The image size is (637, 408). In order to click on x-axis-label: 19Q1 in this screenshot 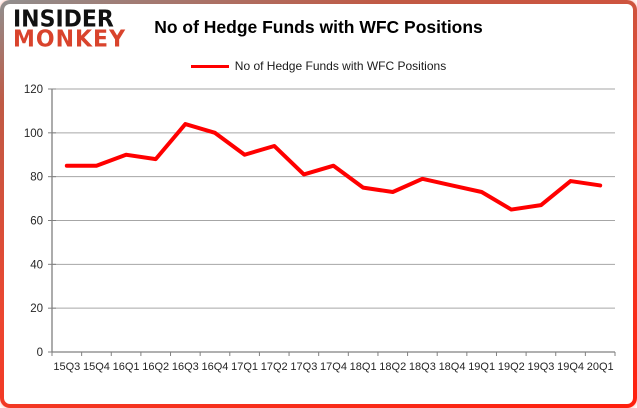, I will do `click(481, 367)`.